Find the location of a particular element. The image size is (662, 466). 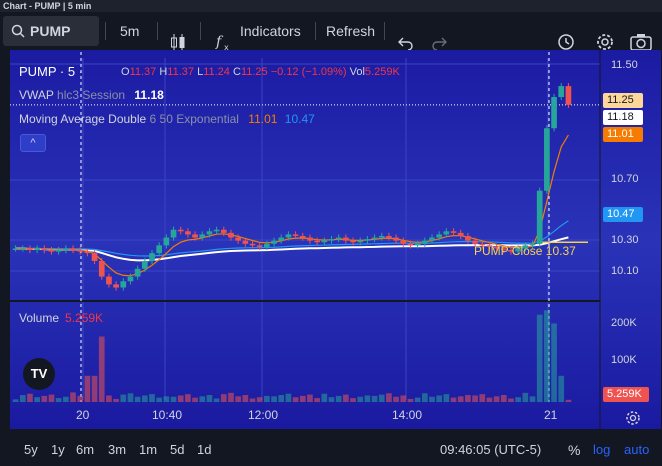

volume-legend: Volume 5.259K is located at coordinates (61, 318).